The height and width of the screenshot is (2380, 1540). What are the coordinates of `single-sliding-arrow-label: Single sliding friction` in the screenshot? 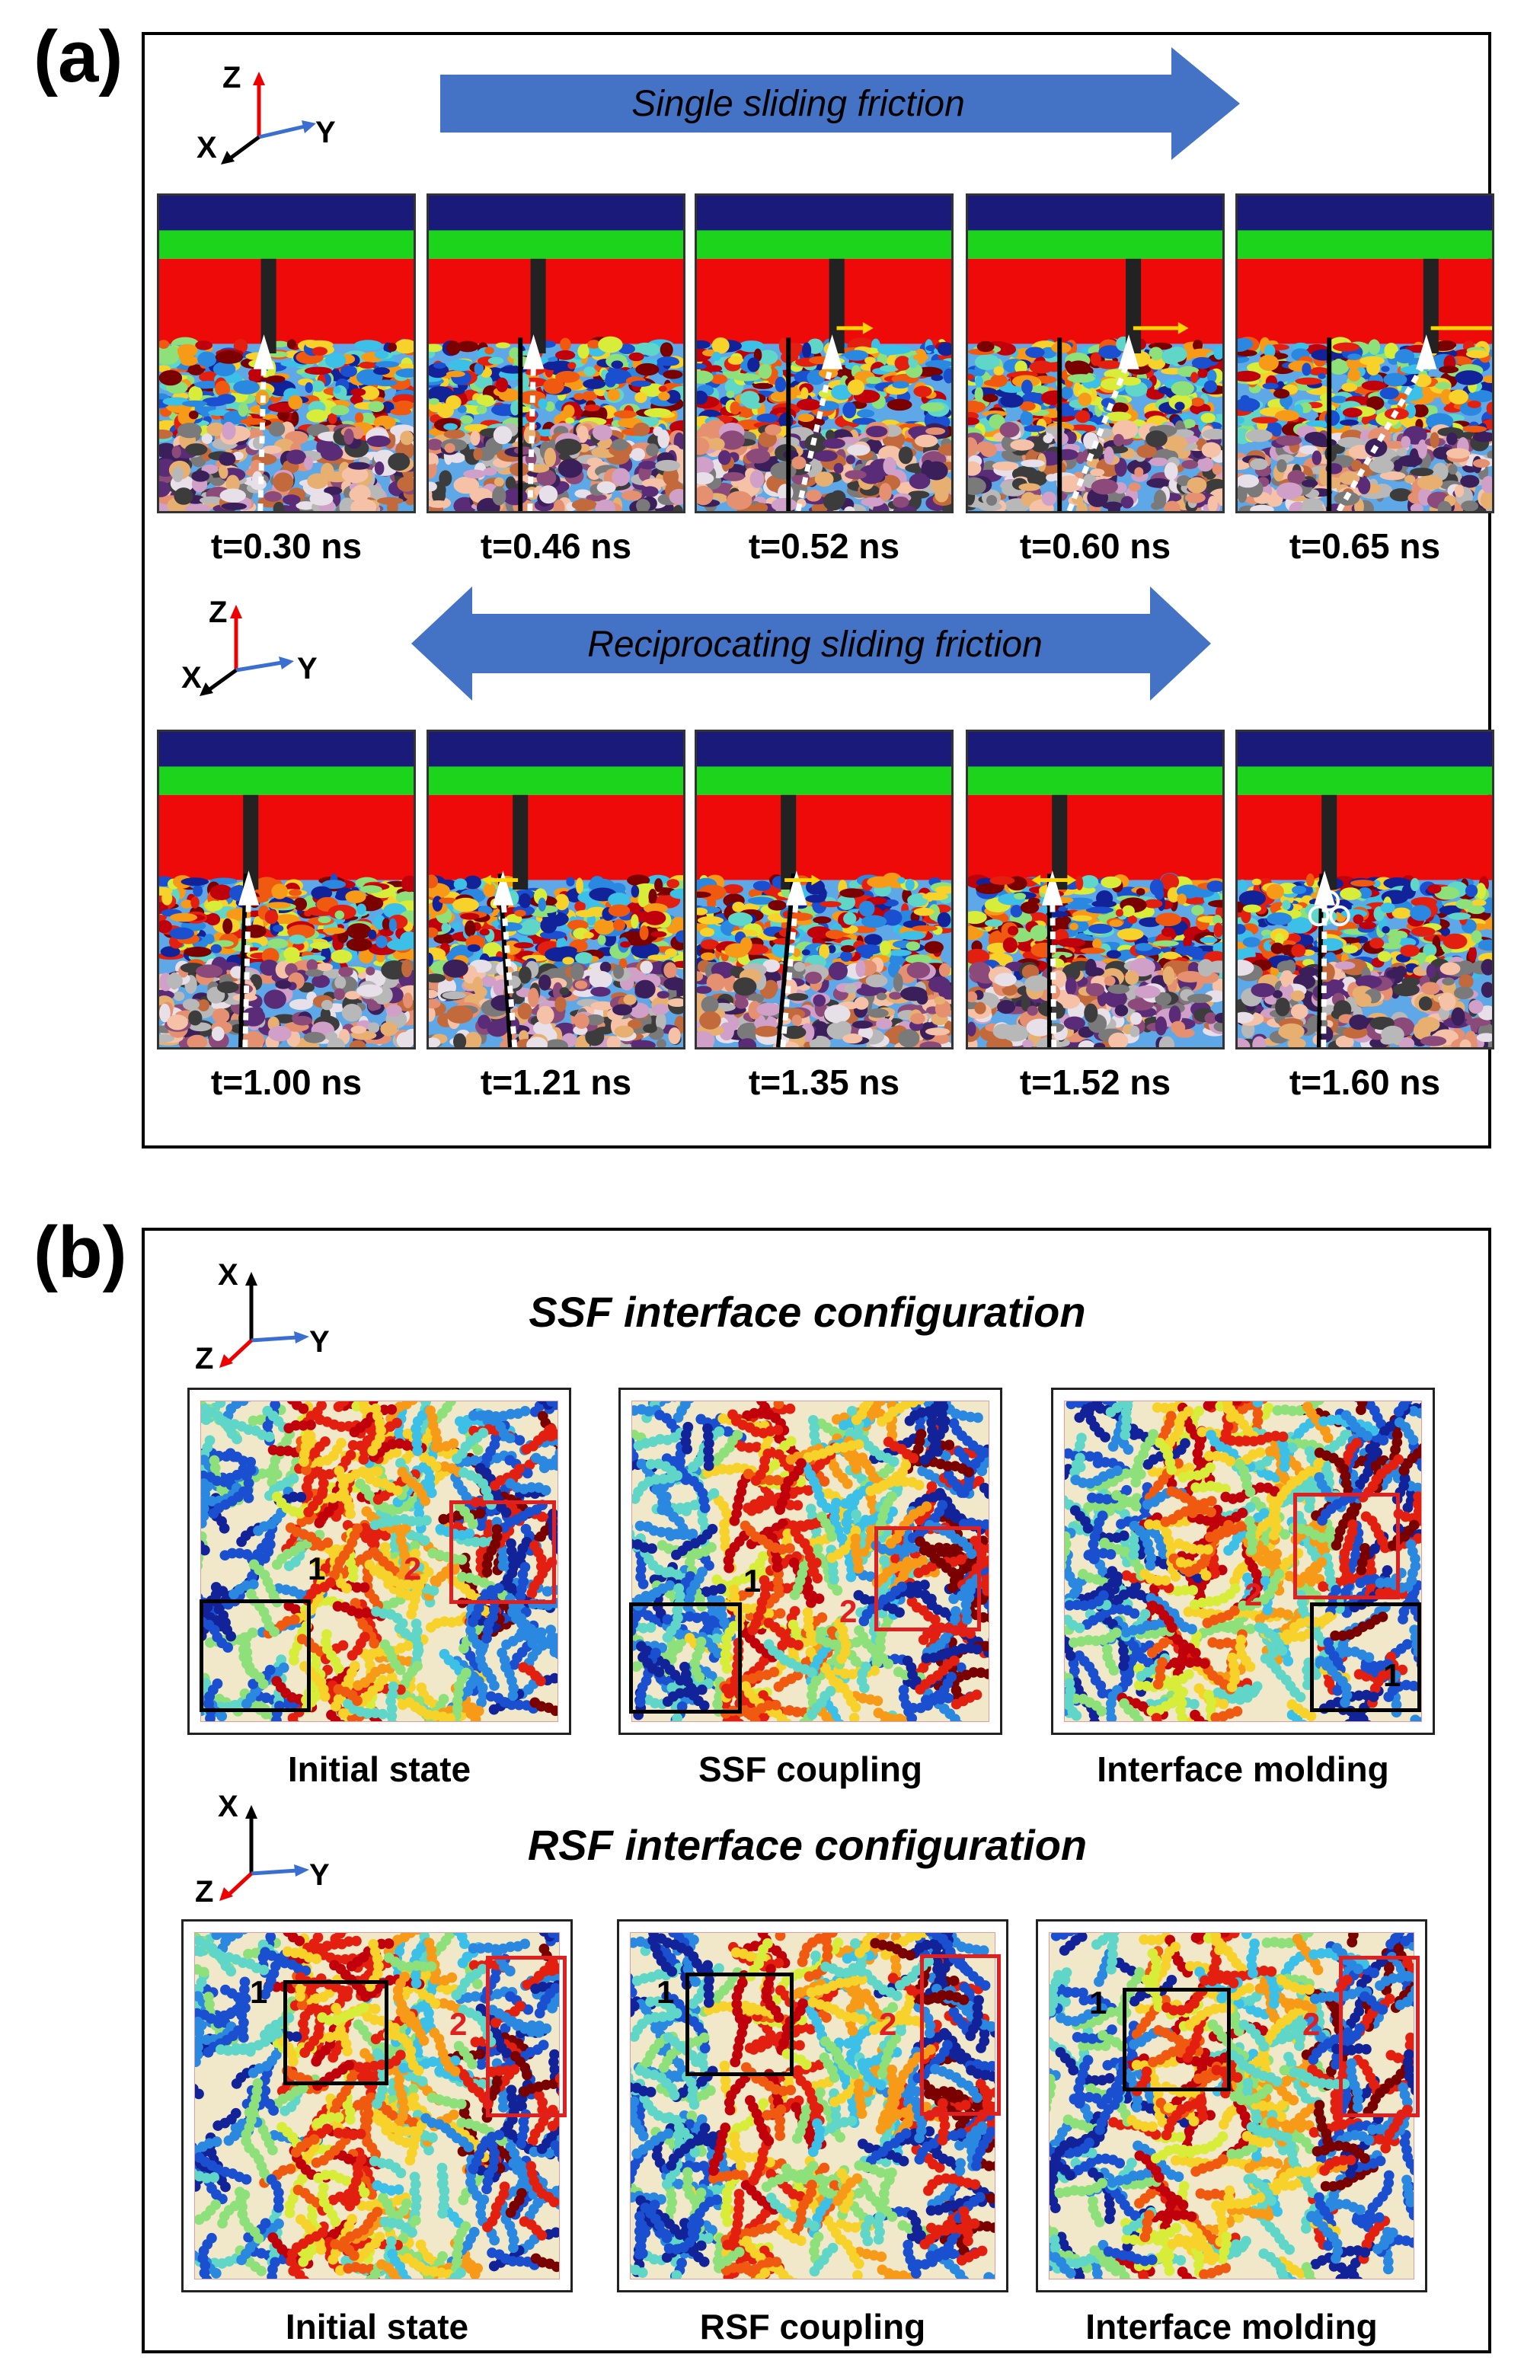 It's located at (798, 104).